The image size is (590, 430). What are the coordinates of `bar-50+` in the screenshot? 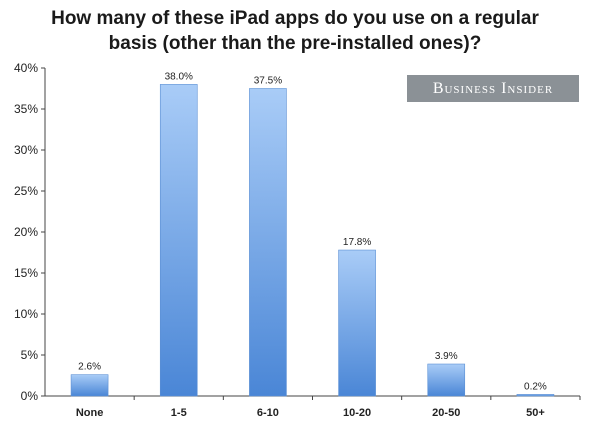 It's located at (535, 395).